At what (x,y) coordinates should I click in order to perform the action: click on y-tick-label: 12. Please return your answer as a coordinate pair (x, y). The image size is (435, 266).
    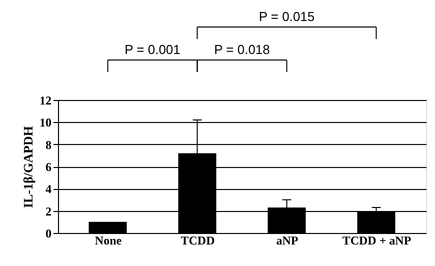
    Looking at the image, I should click on (46, 101).